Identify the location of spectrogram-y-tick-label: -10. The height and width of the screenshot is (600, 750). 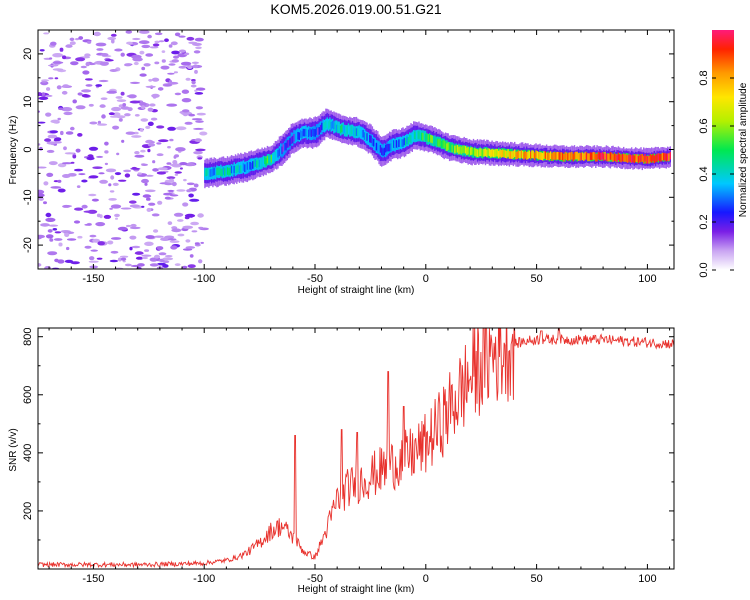
(28, 197).